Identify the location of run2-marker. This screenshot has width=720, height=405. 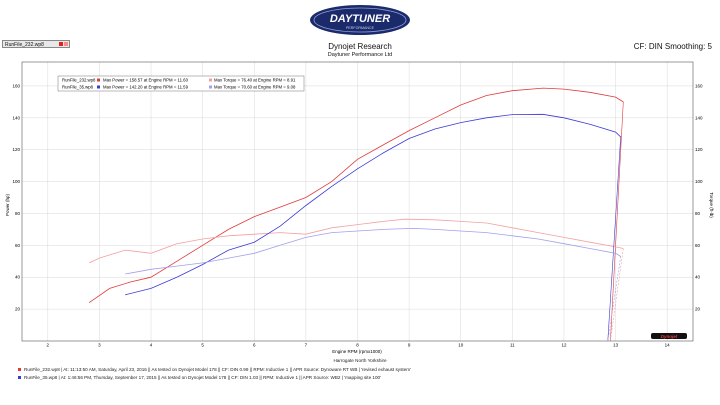
(19, 378).